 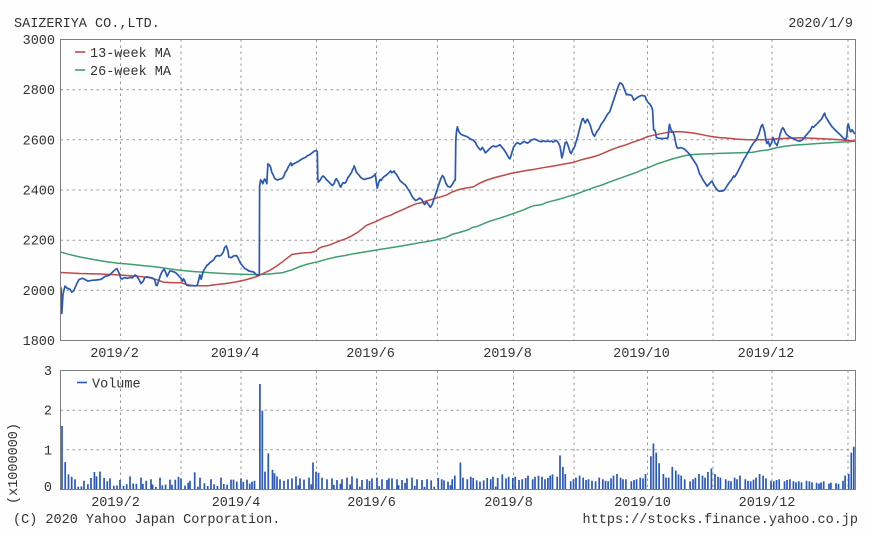 I want to click on svg-text: 2200, so click(x=39, y=242).